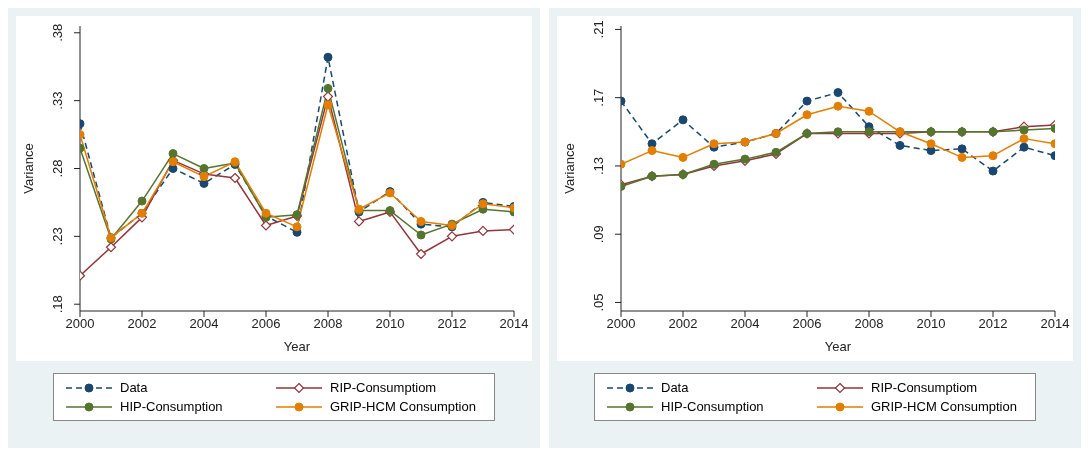 The image size is (1089, 457). Describe the element at coordinates (57, 236) in the screenshot. I see `y-tick-label: .23` at that location.